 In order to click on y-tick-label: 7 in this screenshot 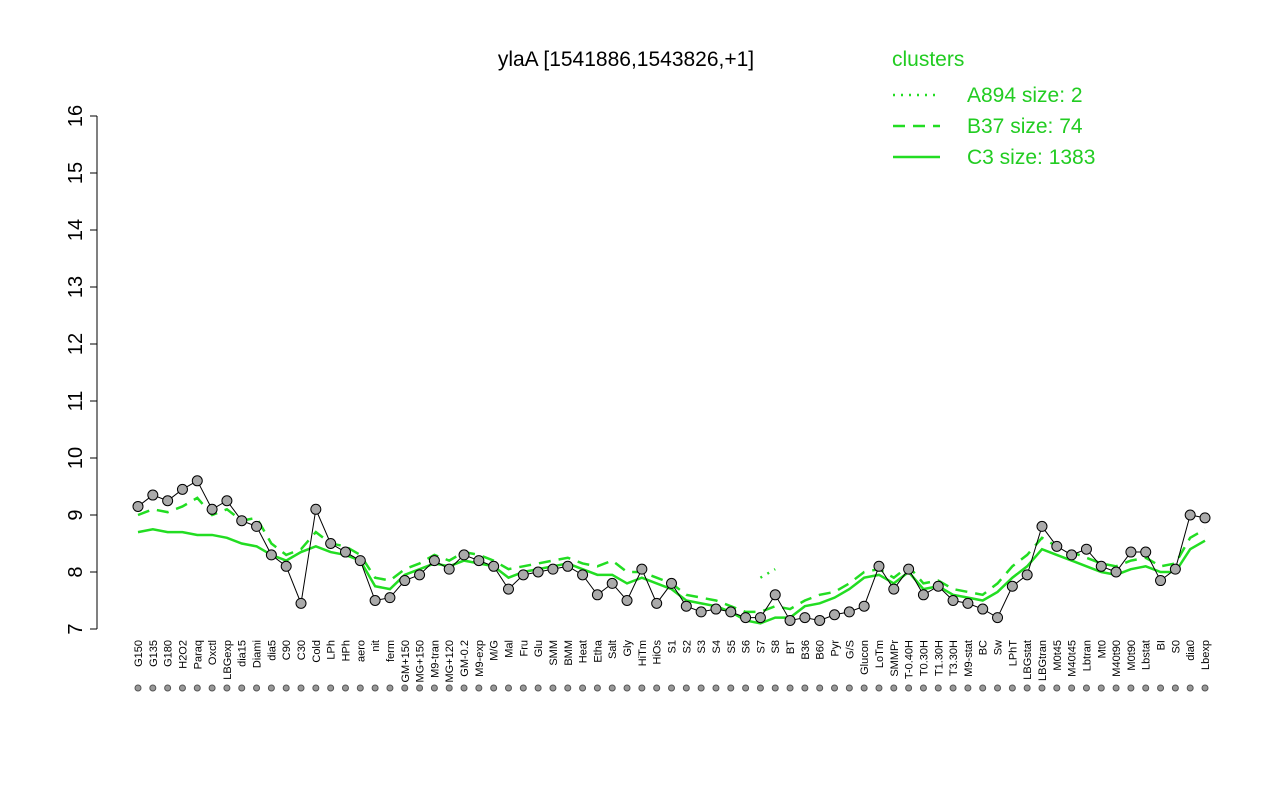, I will do `click(76, 628)`.